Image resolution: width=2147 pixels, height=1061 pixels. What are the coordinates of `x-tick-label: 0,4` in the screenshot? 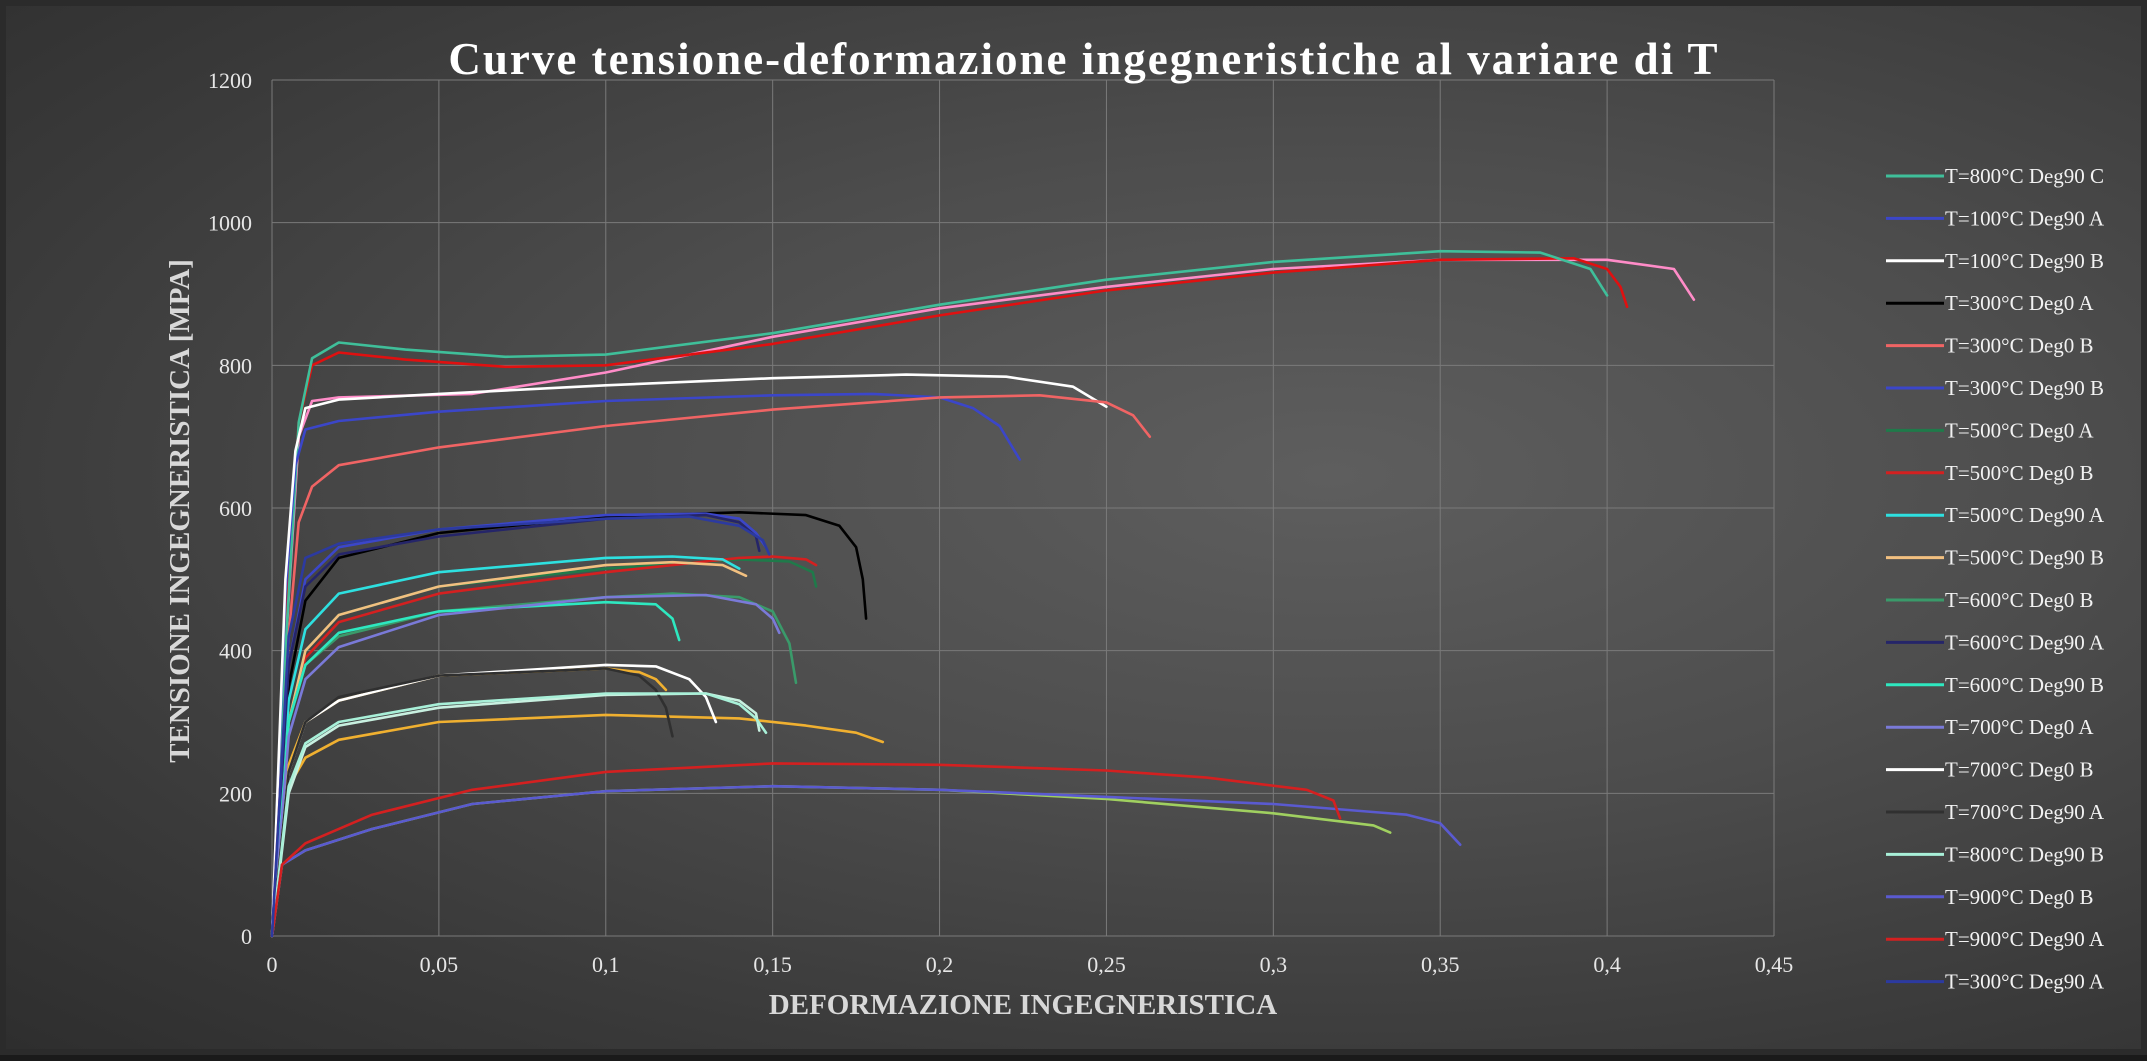 It's located at (1607, 964).